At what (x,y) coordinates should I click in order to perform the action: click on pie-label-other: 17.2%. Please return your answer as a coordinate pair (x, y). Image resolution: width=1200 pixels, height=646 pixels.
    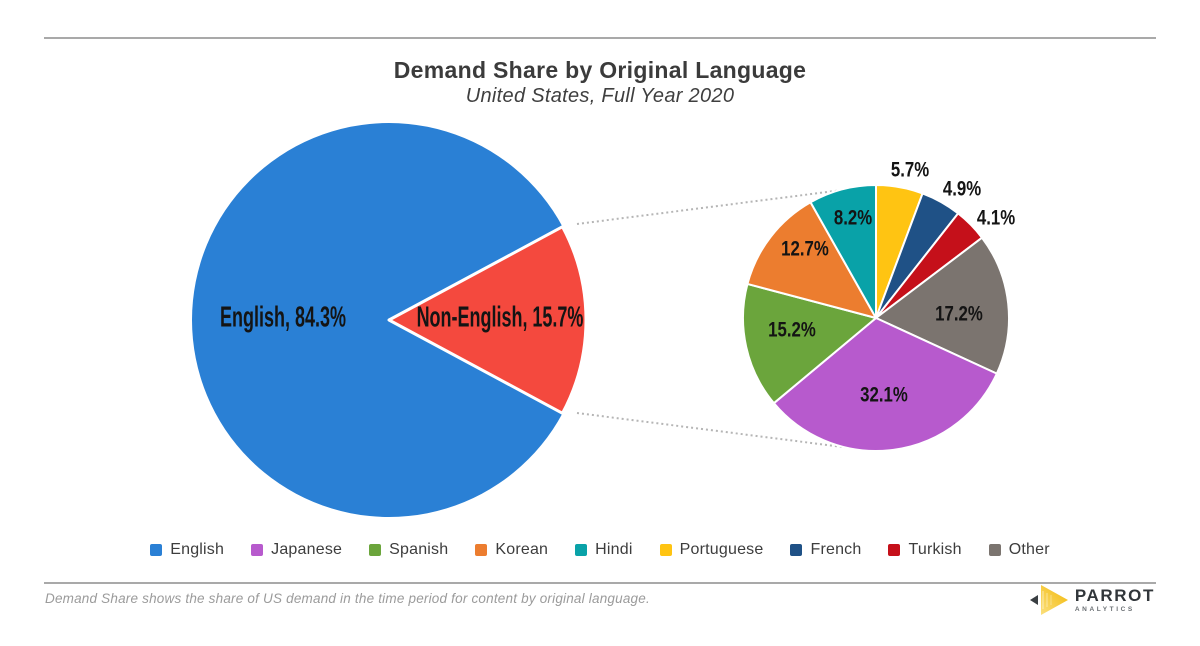
    Looking at the image, I should click on (959, 314).